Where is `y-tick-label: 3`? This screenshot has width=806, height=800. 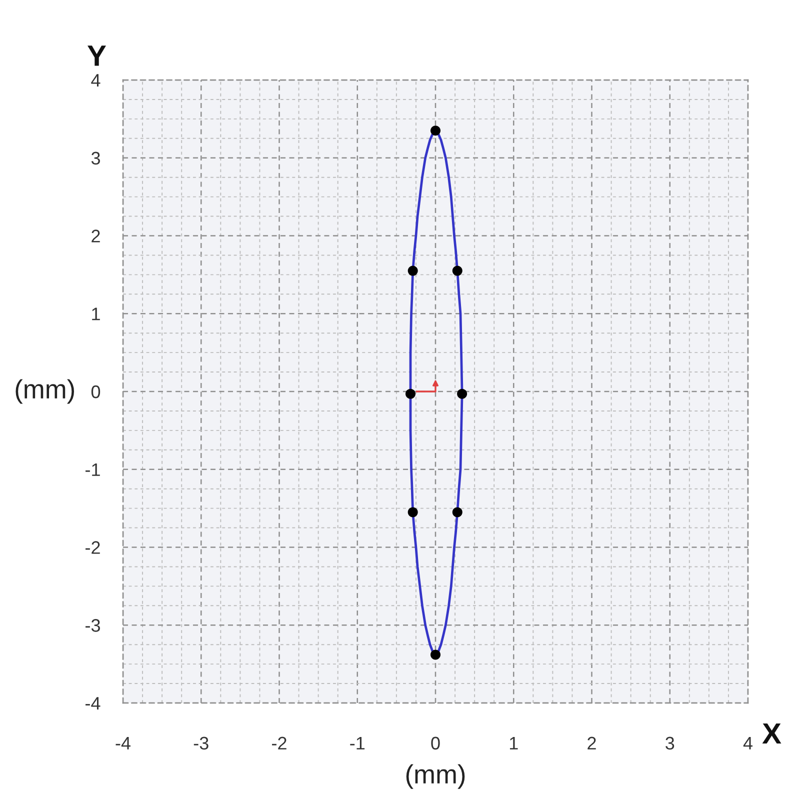
y-tick-label: 3 is located at coordinates (95, 158).